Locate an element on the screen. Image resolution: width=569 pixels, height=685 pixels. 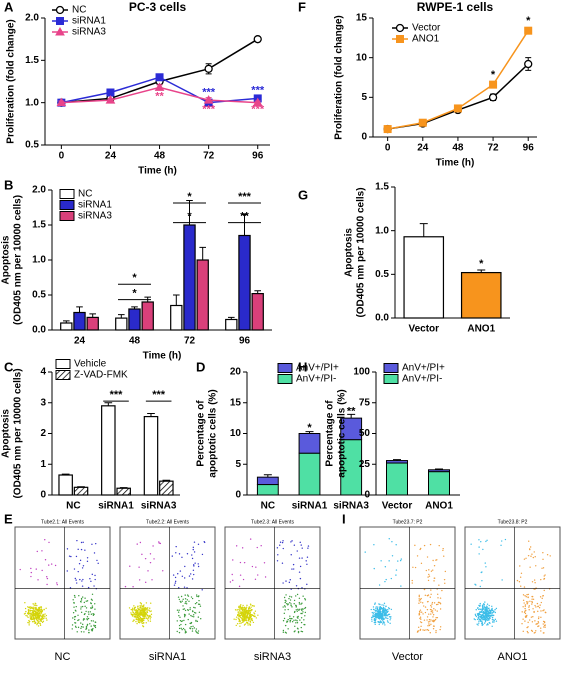
y-axis-label: Percentage of is located at coordinates (201, 433).